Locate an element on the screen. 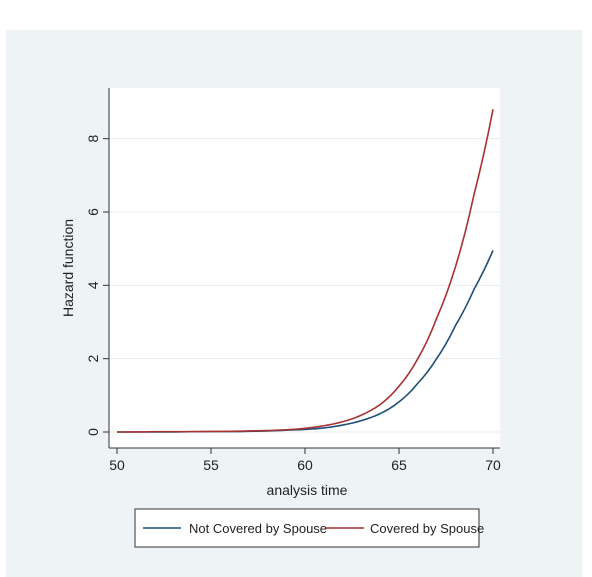 The image size is (592, 577). x-tick-label: 70 is located at coordinates (493, 465).